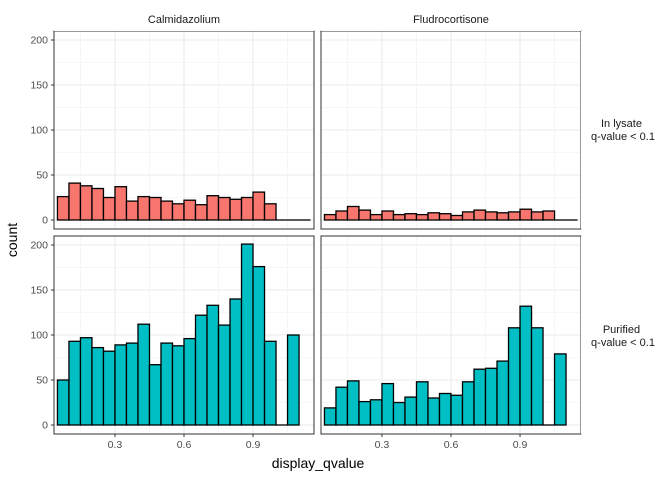 The height and width of the screenshot is (480, 672). I want to click on strip-label-fludrocortisone: Fludrocortisone, so click(451, 20).